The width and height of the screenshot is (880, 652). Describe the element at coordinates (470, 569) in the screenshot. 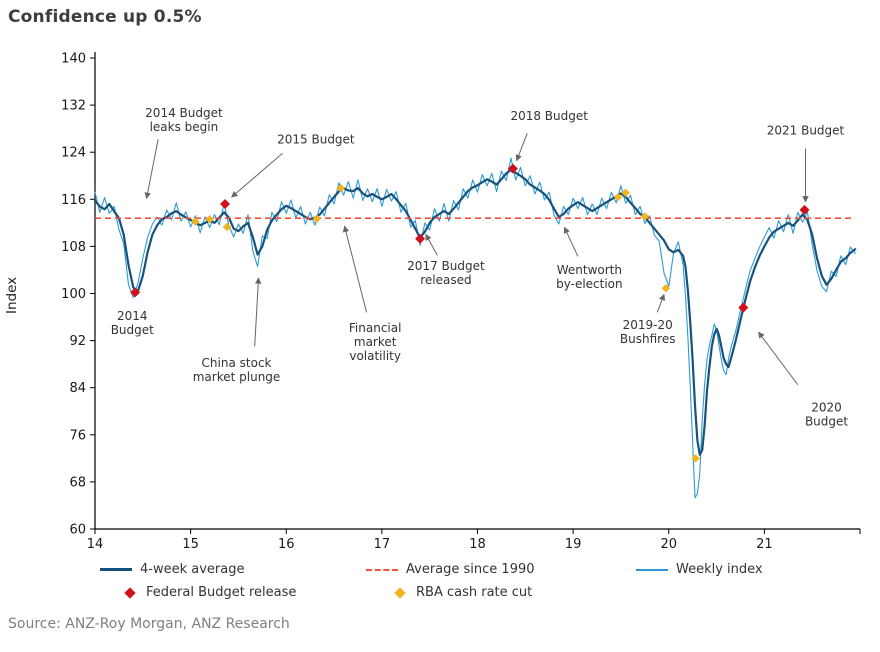

I see `legend-label: Average since 1990` at that location.